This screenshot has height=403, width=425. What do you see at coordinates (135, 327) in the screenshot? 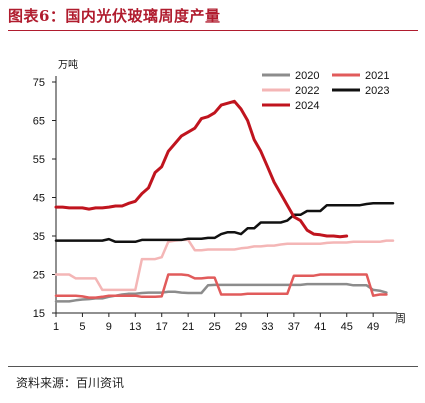
I see `x-tick-label: 13` at bounding box center [135, 327].